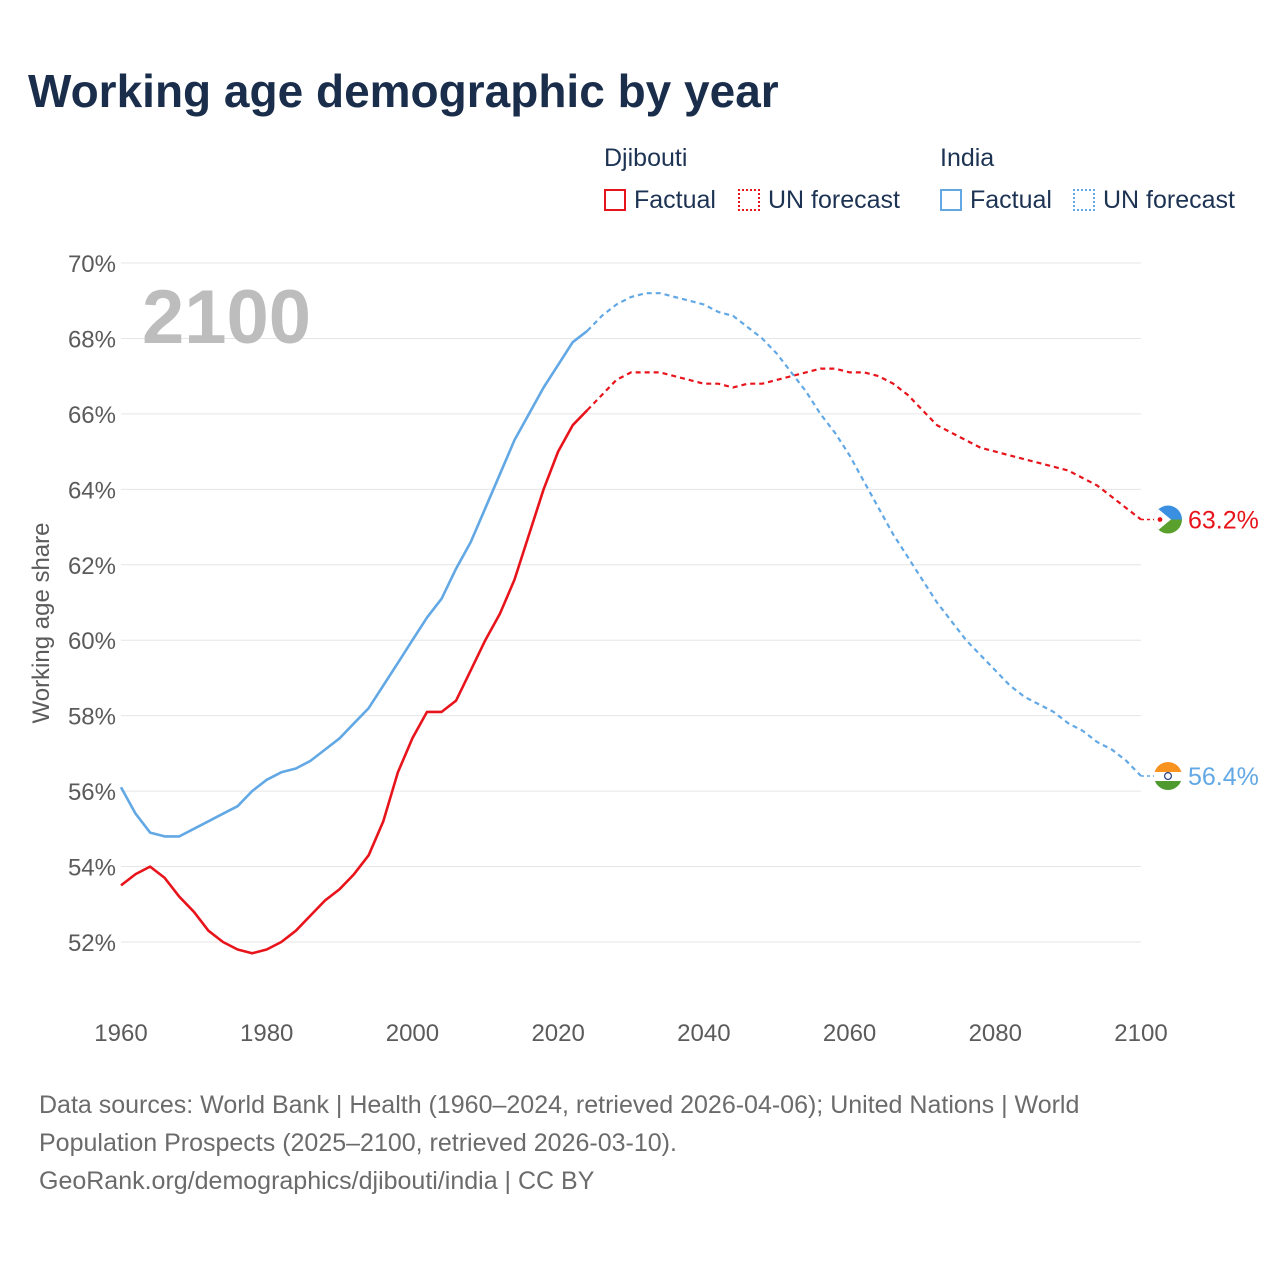  I want to click on x-tick-label: 2040, so click(703, 1033).